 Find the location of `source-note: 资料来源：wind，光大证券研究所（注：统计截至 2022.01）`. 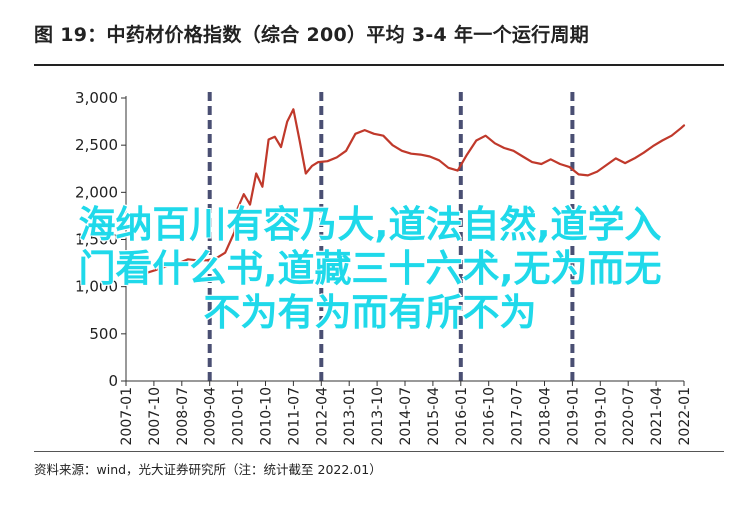

source-note: 资料来源：wind，光大证券研究所（注：统计截至 2022.01） is located at coordinates (208, 469).